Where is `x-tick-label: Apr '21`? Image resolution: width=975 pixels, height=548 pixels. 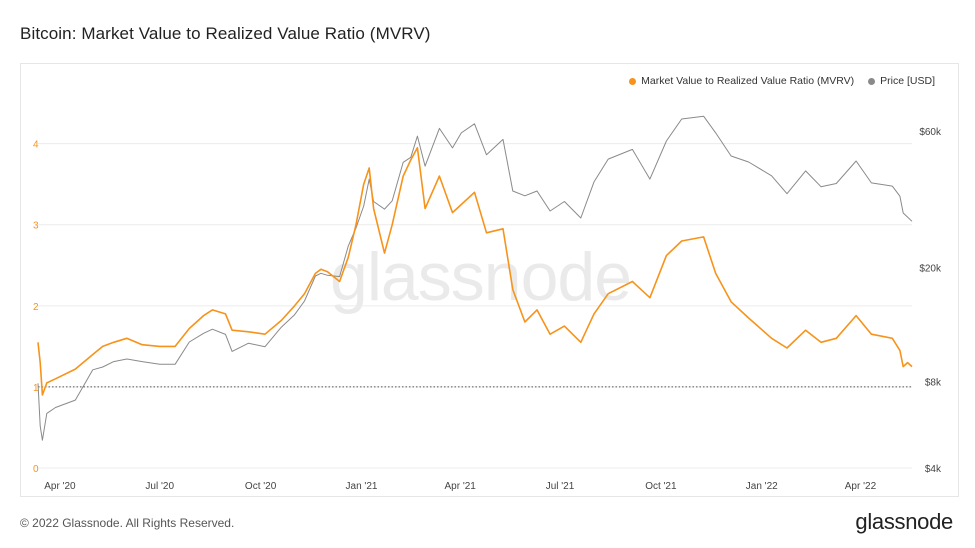
x-tick-label: Apr '21 is located at coordinates (461, 486).